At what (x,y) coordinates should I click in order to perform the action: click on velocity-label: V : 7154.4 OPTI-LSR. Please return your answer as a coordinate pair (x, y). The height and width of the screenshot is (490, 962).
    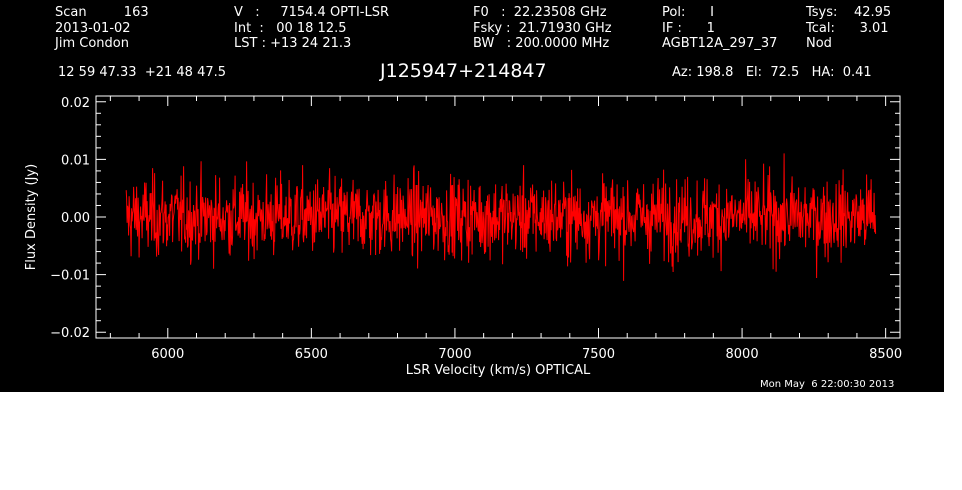
    Looking at the image, I should click on (312, 12).